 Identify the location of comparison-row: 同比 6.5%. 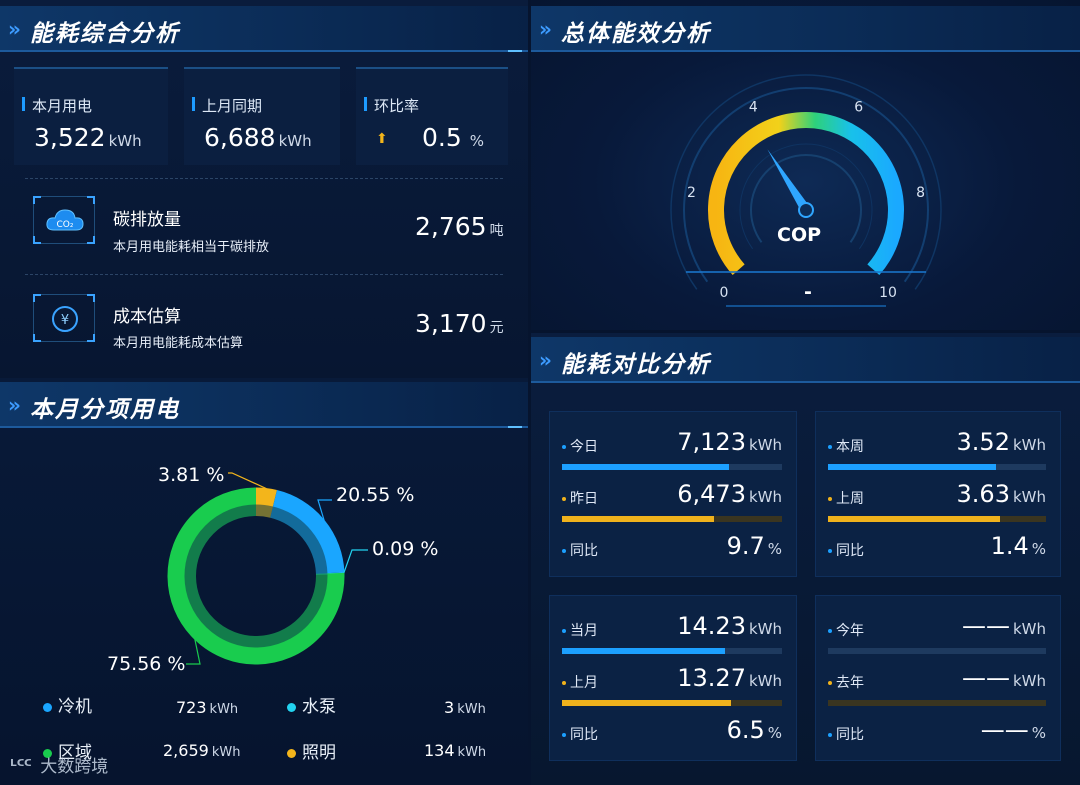
(672, 740).